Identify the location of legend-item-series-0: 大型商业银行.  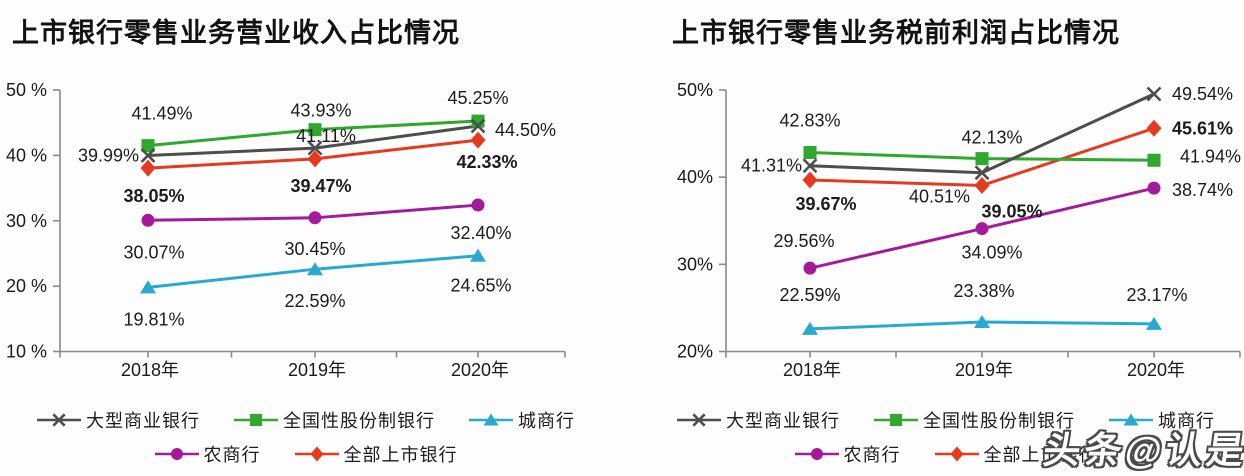
(758, 420).